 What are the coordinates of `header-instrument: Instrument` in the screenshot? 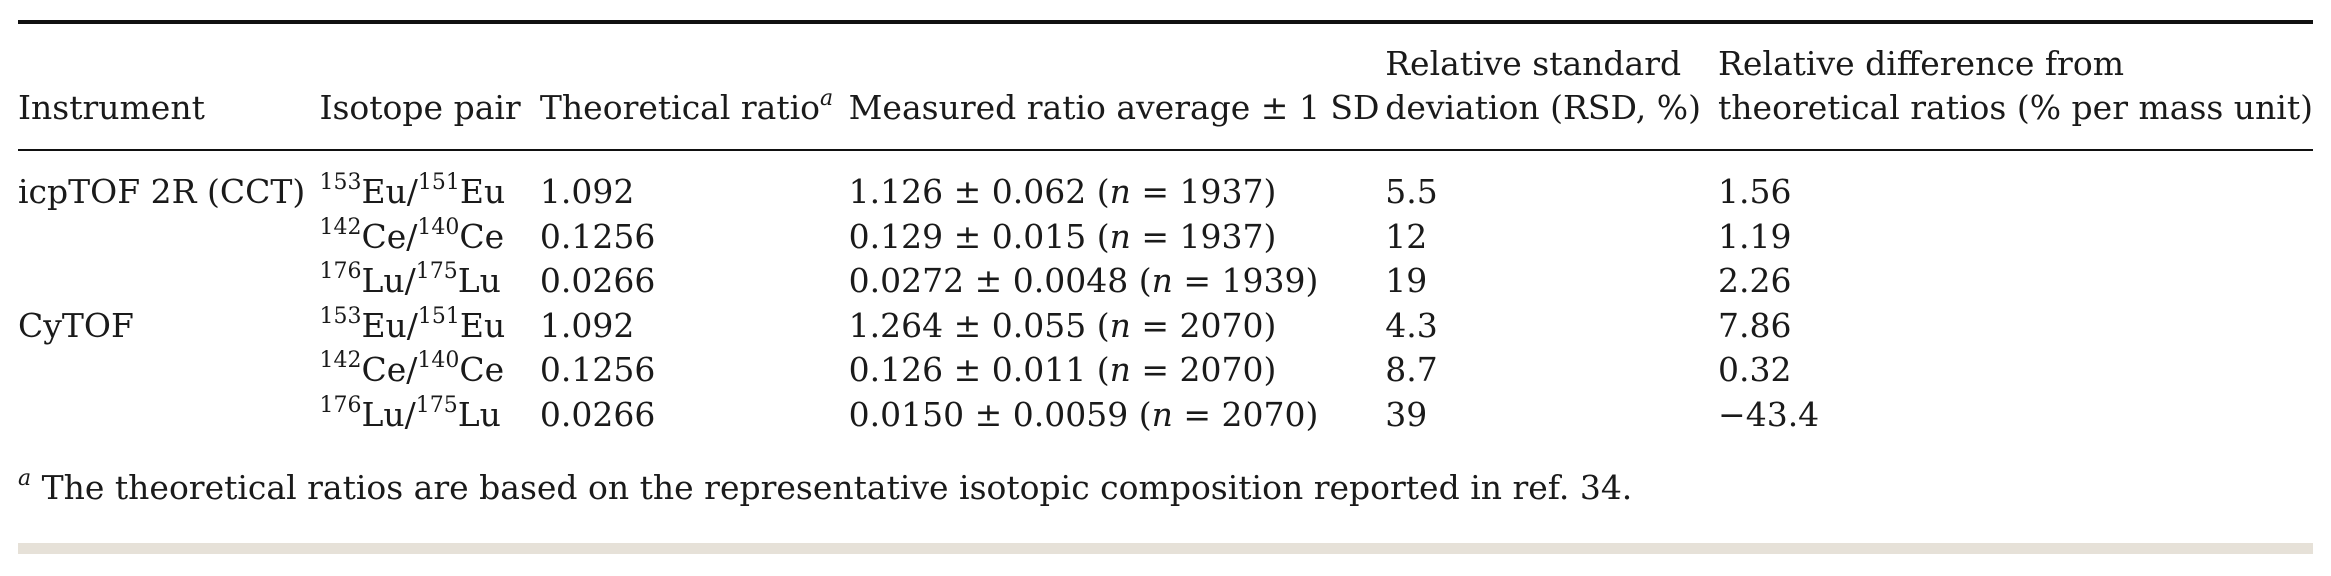 It's located at (111, 107).